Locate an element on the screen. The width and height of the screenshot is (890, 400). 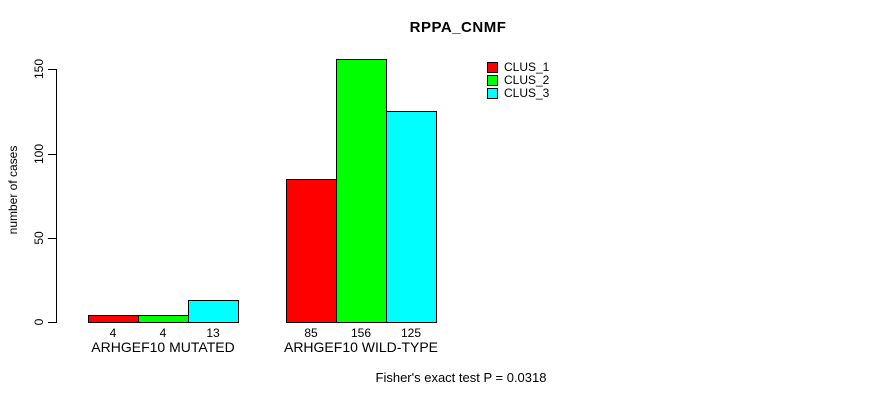
legend-item-clus_3: CLUS_3 is located at coordinates (518, 93).